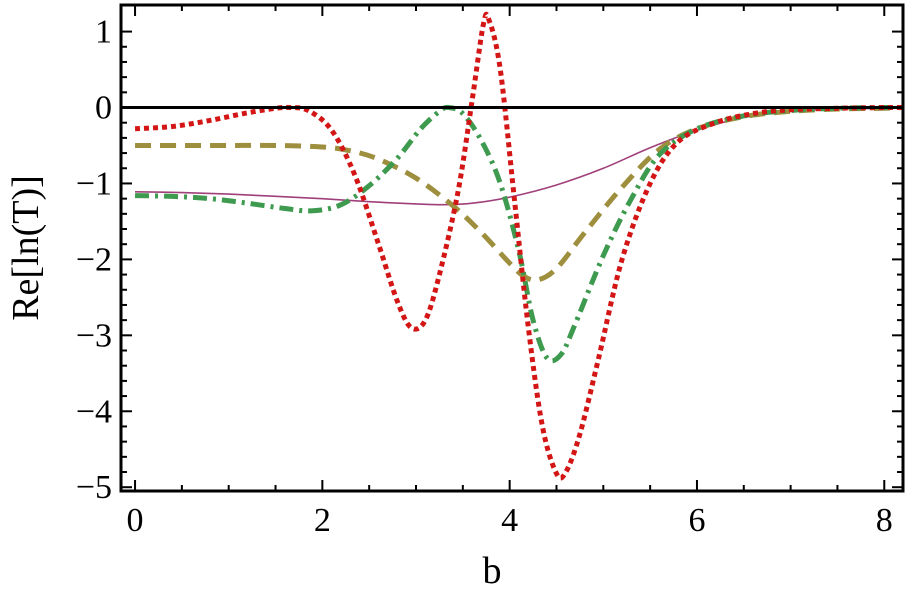 The width and height of the screenshot is (913, 589). I want to click on y-axis-title: Re[ln(T)], so click(26, 248).